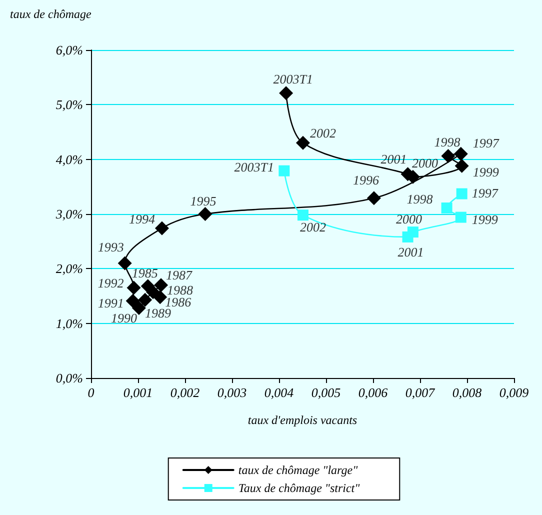 Image resolution: width=542 pixels, height=515 pixels. What do you see at coordinates (373, 392) in the screenshot?
I see `x-tick-label: 0,006` at bounding box center [373, 392].